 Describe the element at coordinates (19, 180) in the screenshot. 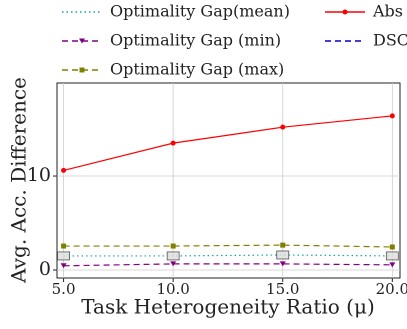

I see `y-axis-label: Avg. Acc. Difference` at that location.